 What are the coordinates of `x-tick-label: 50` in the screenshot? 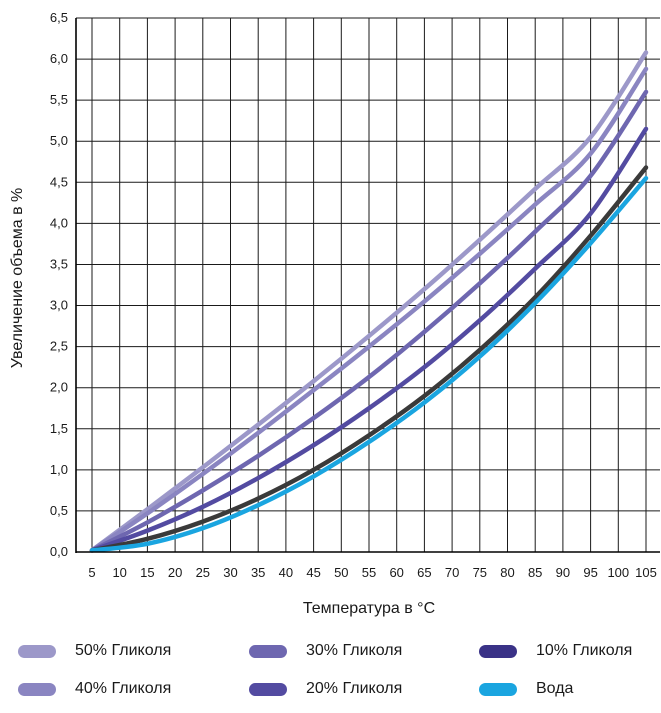 It's located at (341, 572).